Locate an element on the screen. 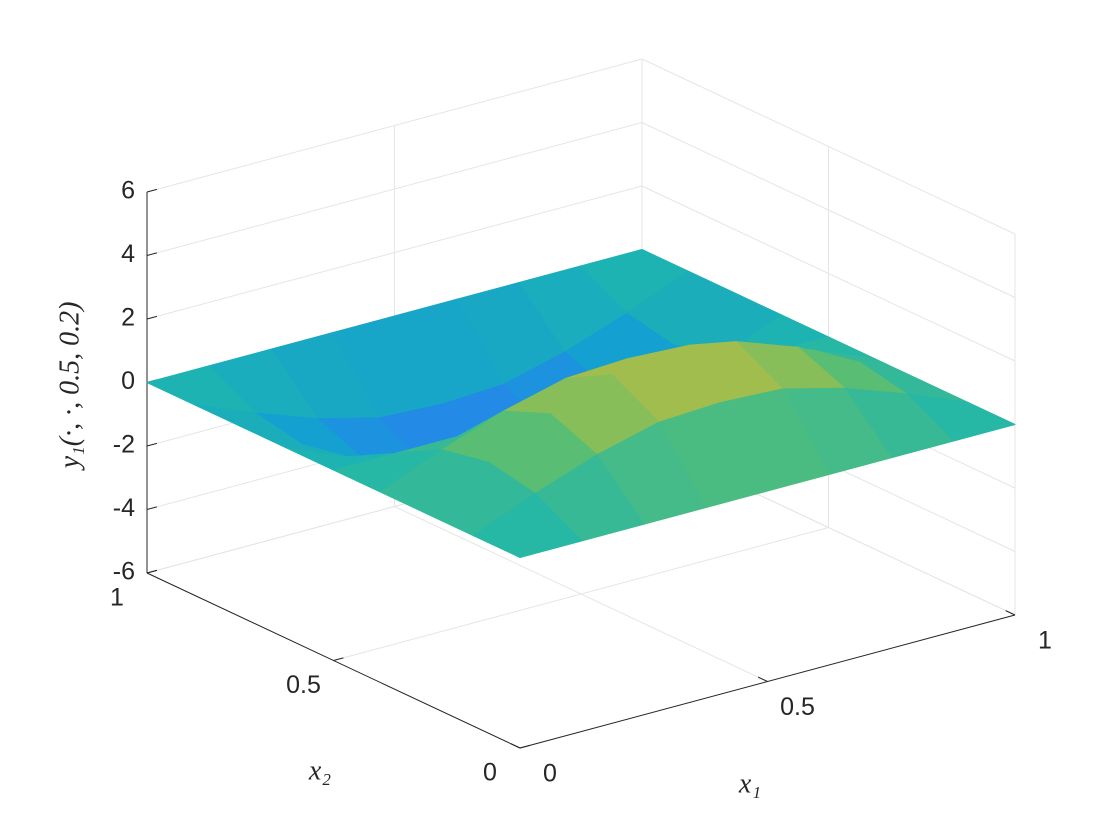 The image size is (1120, 840). x-tick-label: 1 is located at coordinates (1045, 641).